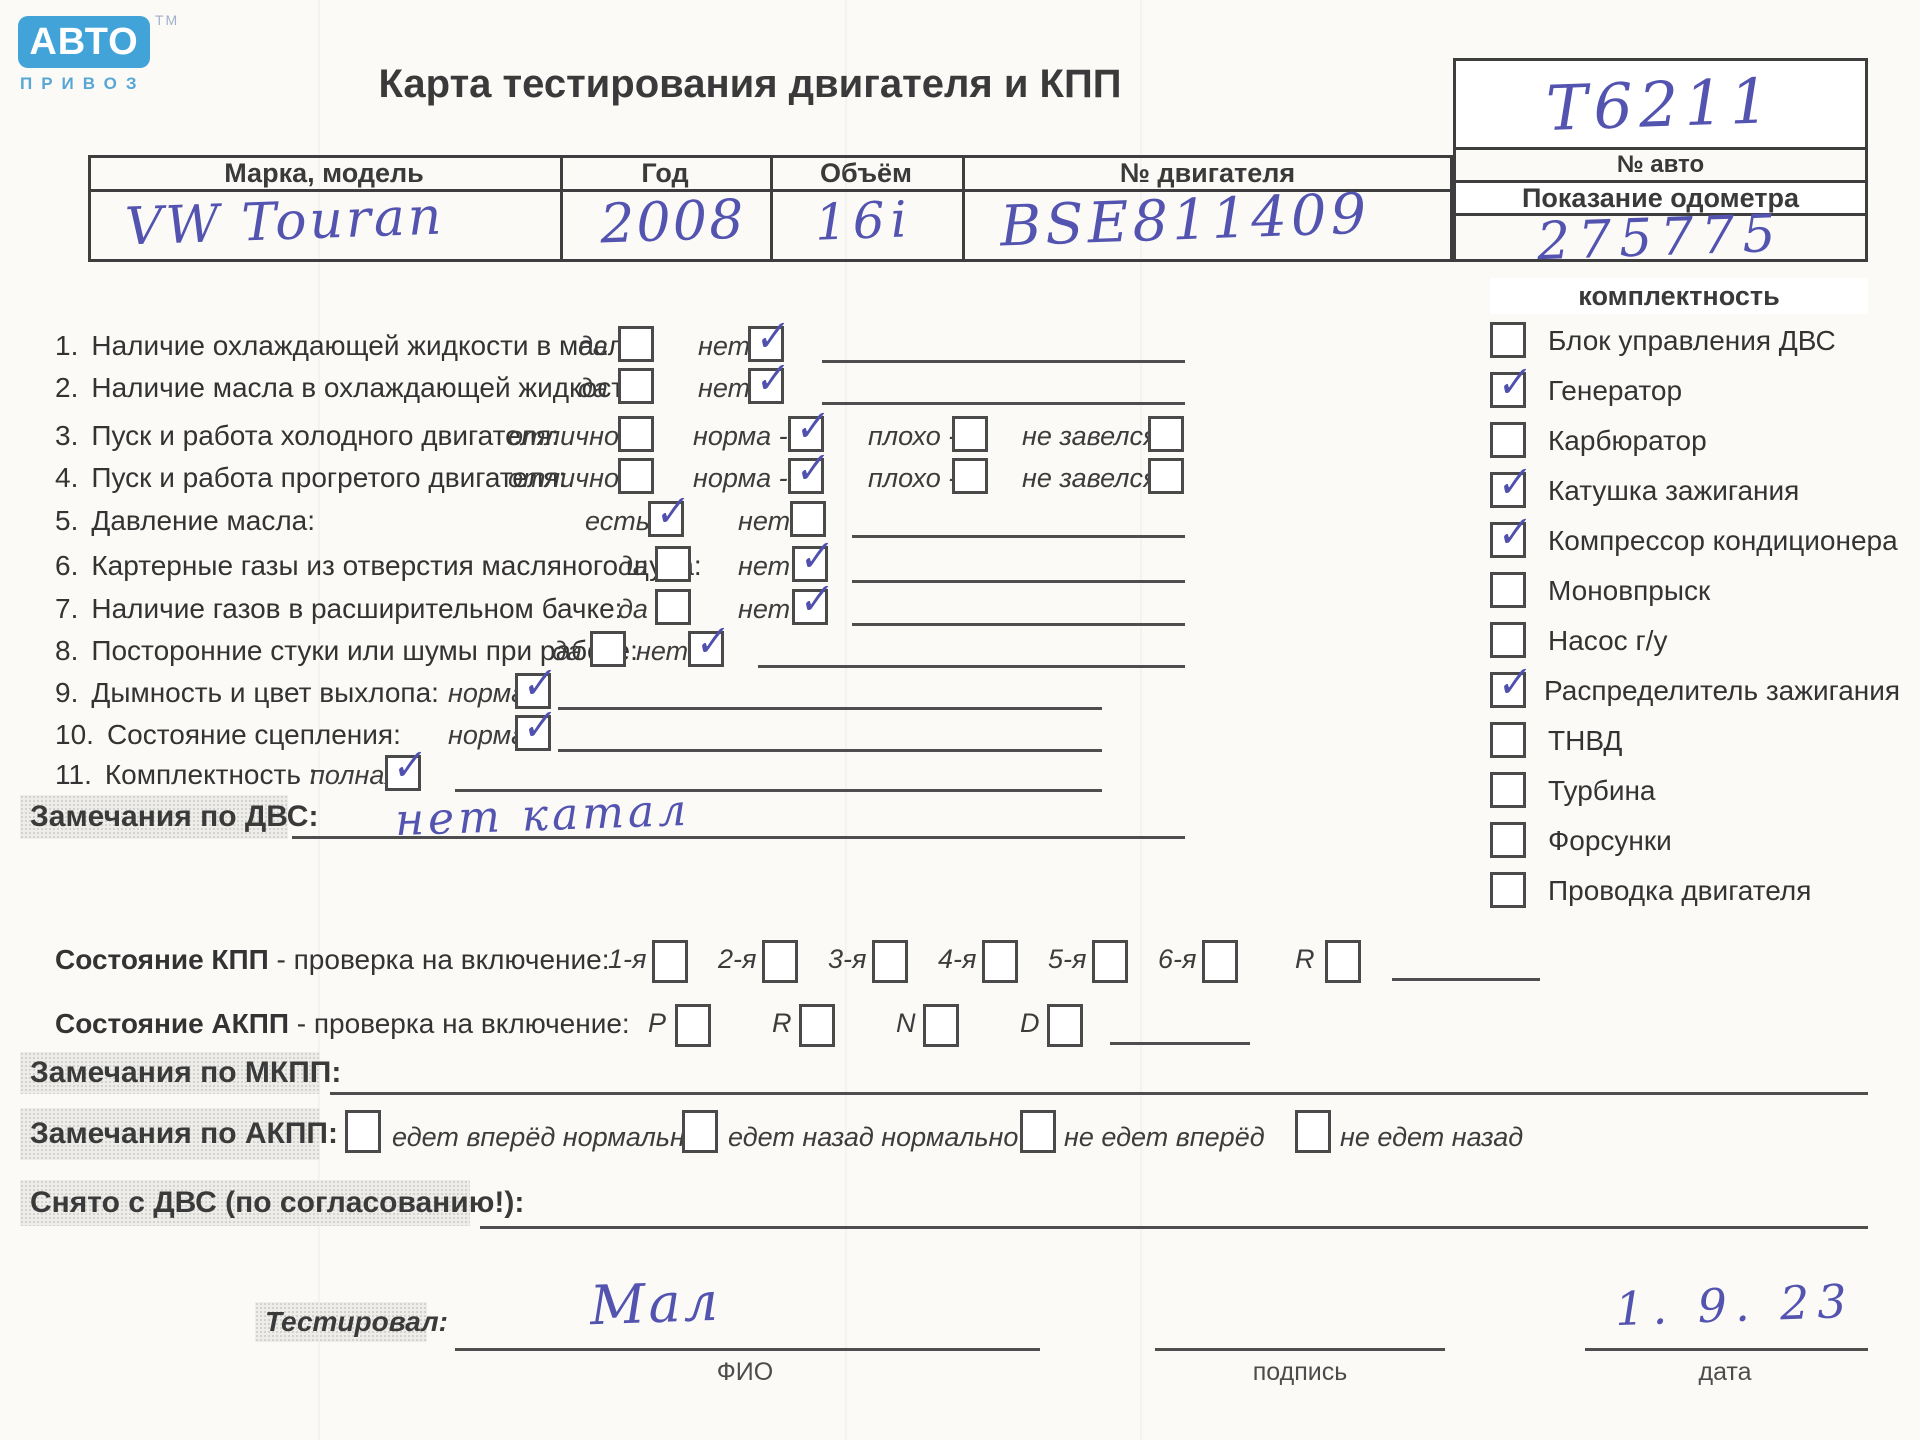 The width and height of the screenshot is (1920, 1440). I want to click on row-text: Наличие масла в охлаждающей жидкости:, so click(369, 387).